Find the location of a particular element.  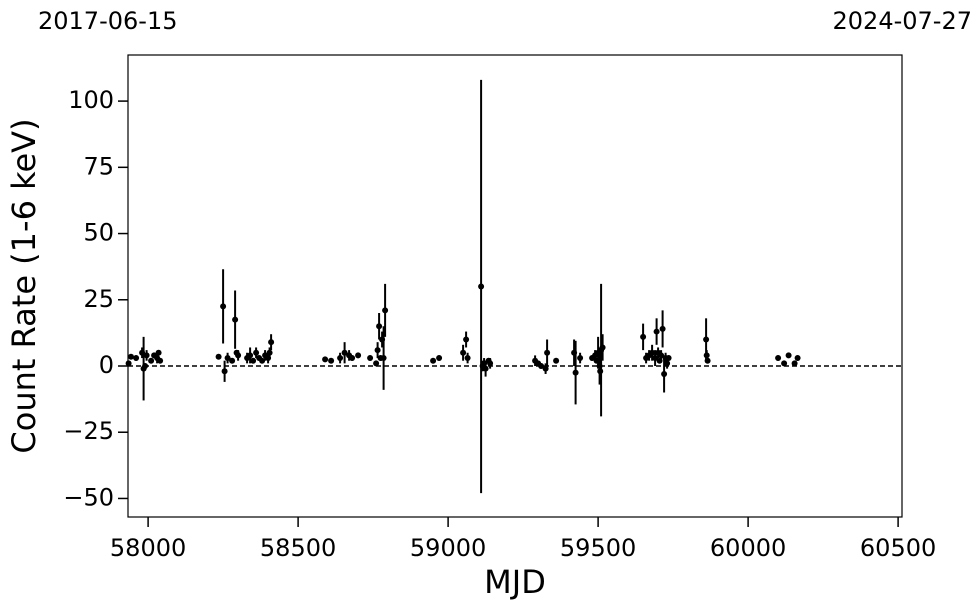

y-tick-label: −50 is located at coordinates (88, 497).